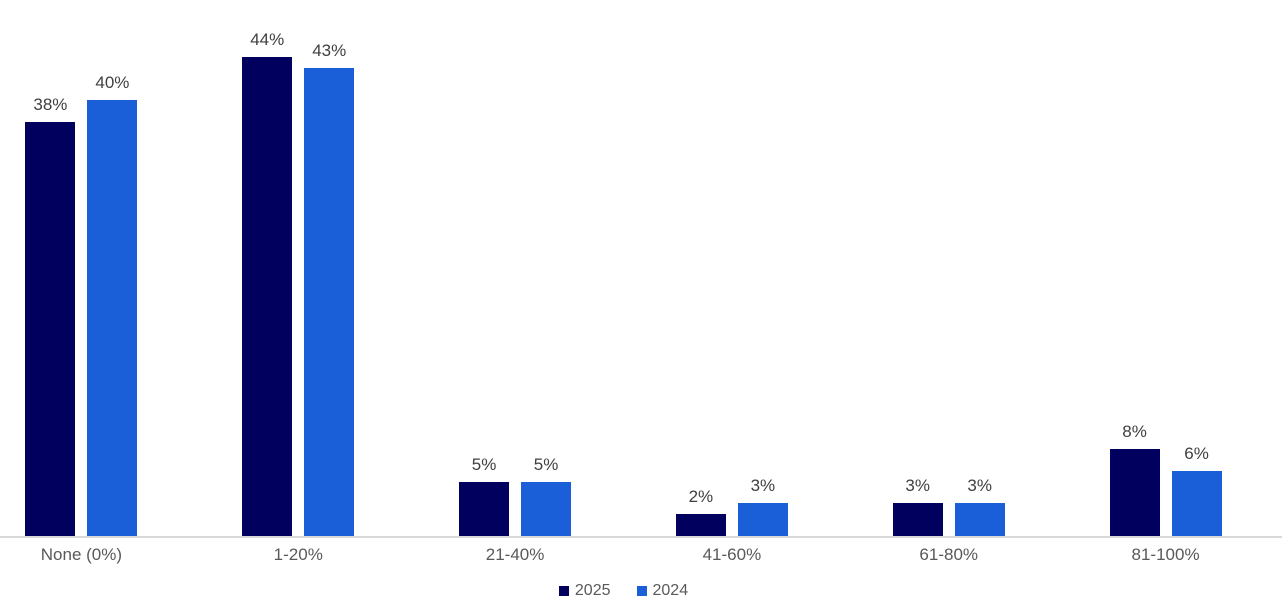 This screenshot has height=613, width=1282. I want to click on category-label-0: None (0%), so click(81, 554).